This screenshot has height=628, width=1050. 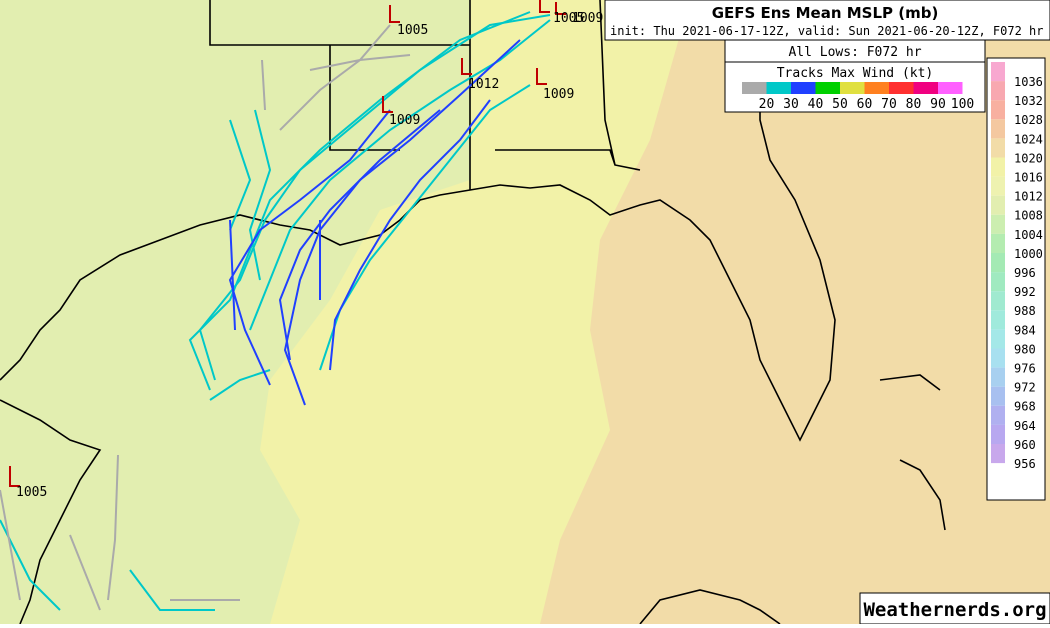 What do you see at coordinates (767, 104) in the screenshot?
I see `wind-label: 20` at bounding box center [767, 104].